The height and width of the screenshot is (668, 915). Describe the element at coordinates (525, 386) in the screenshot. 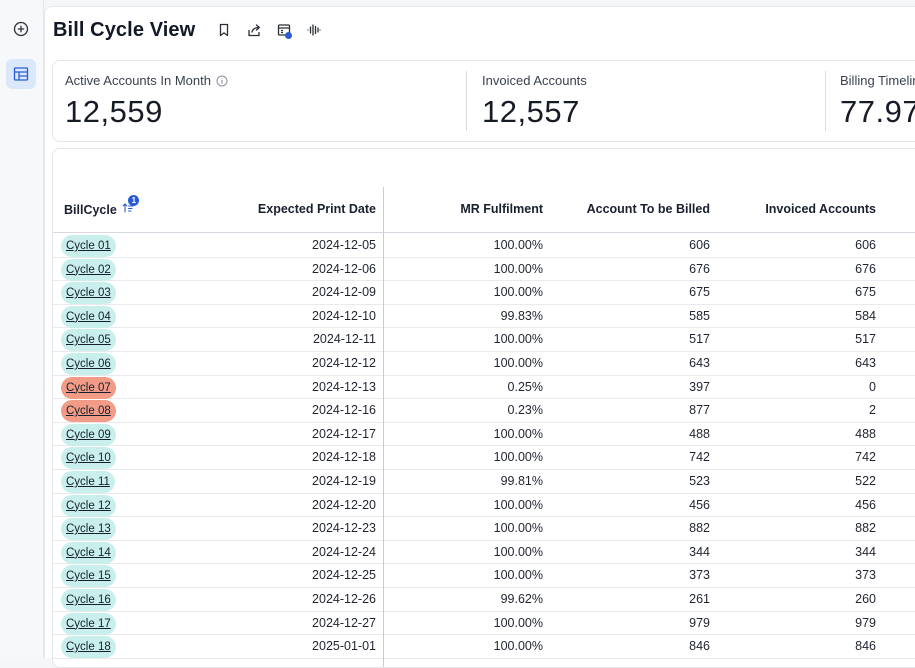

I see `mr-fulfilment-cell: 0.25%` at that location.